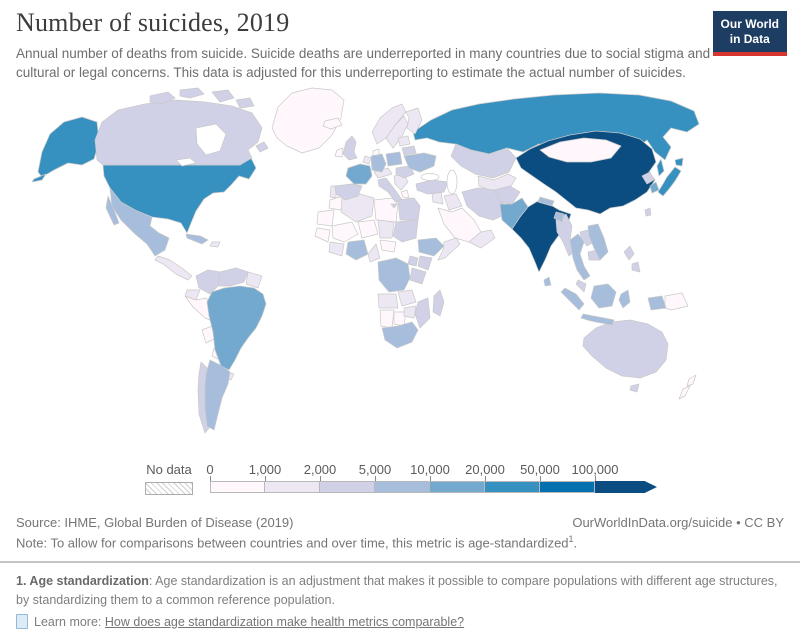 The width and height of the screenshot is (800, 631). What do you see at coordinates (636, 267) in the screenshot?
I see `country-philippines-mindanao` at bounding box center [636, 267].